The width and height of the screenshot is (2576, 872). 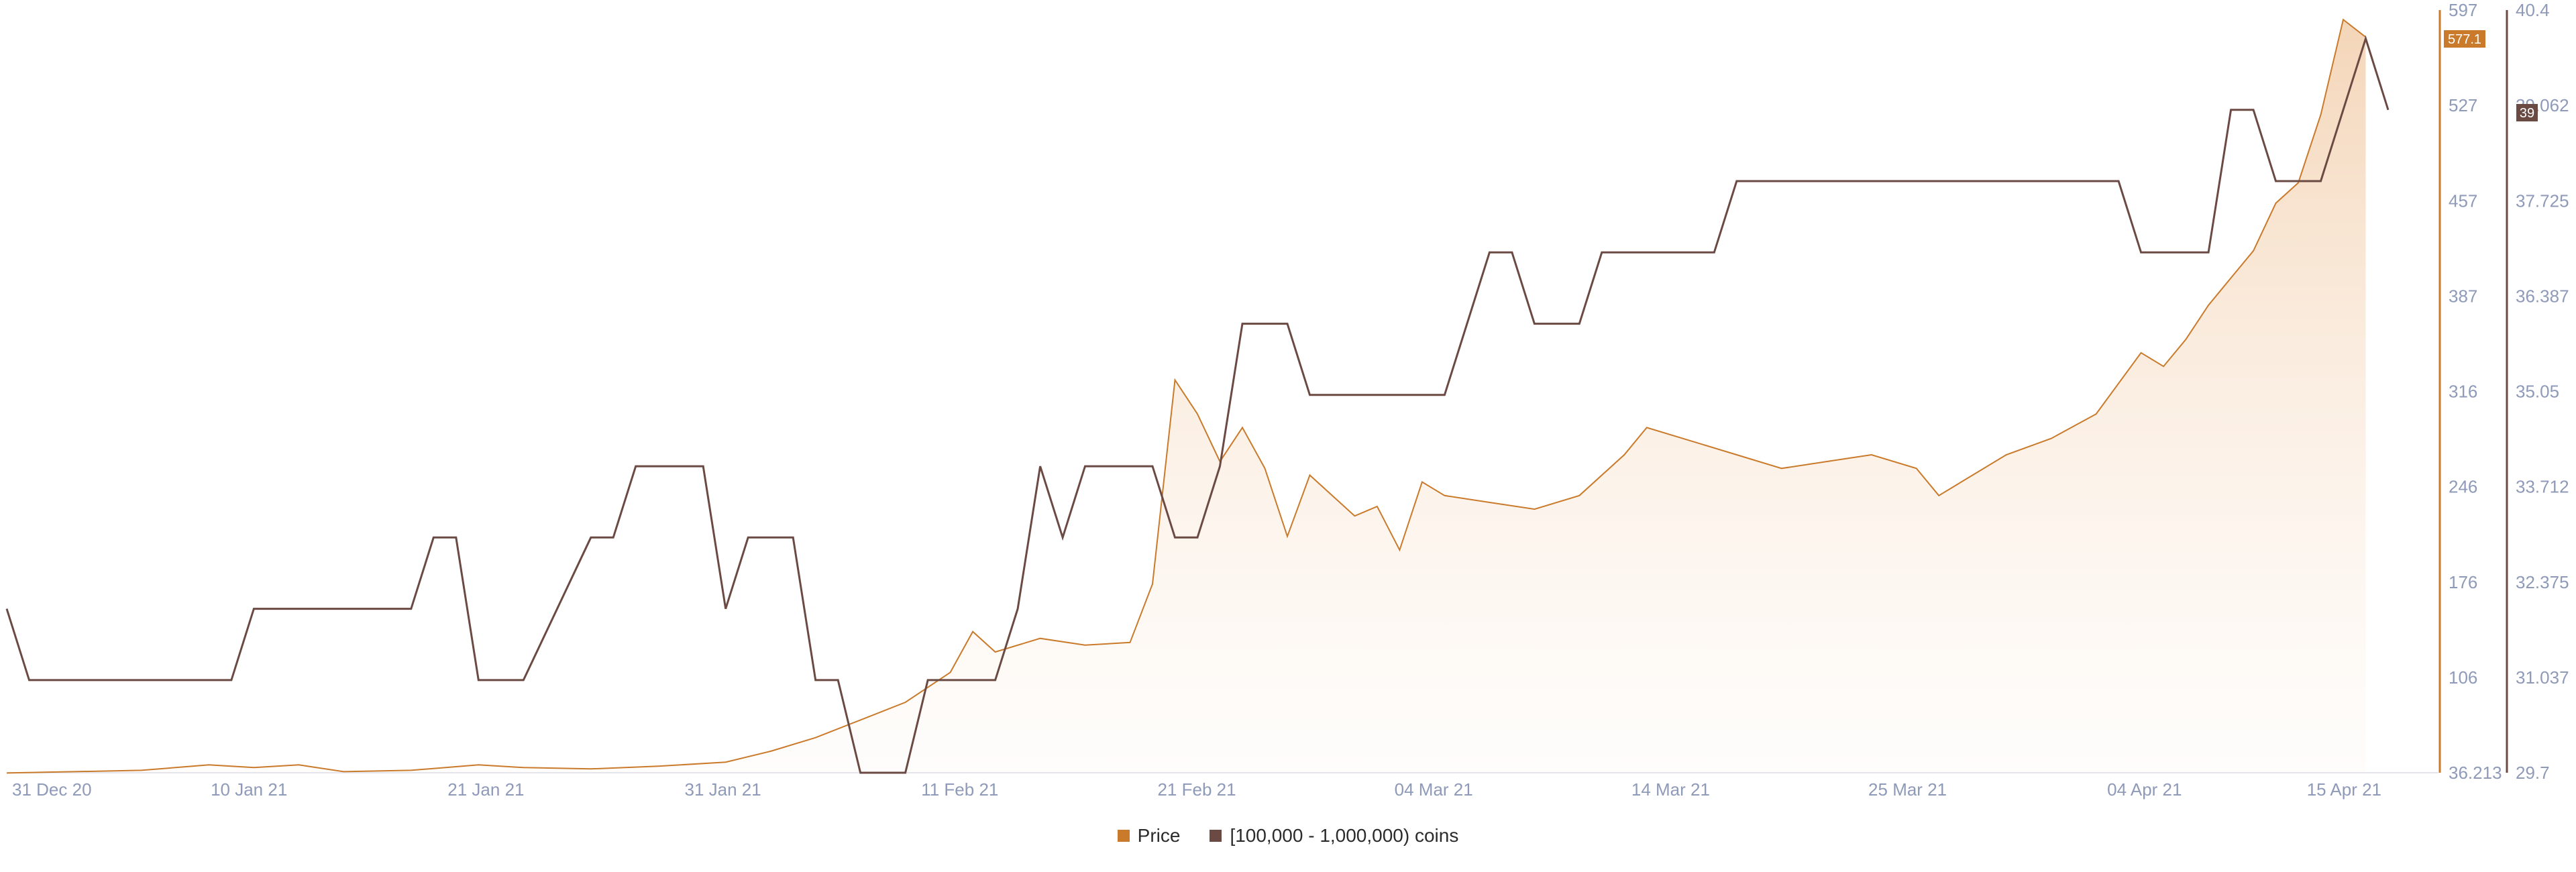 What do you see at coordinates (1907, 790) in the screenshot?
I see `x-tick-label: 25 Mar 21` at bounding box center [1907, 790].